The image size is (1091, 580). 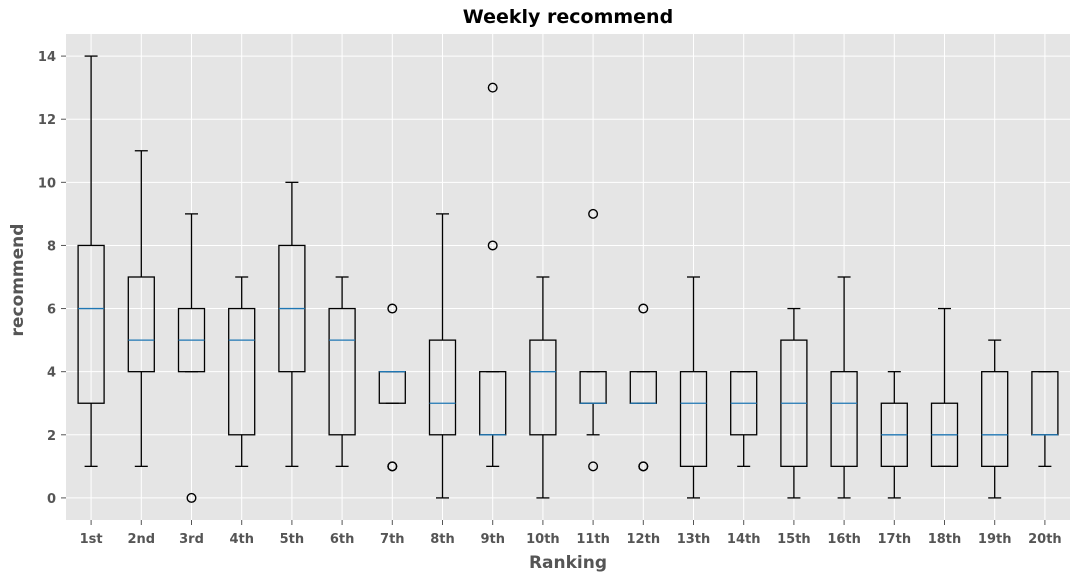 What do you see at coordinates (794, 539) in the screenshot?
I see `x-tick-label: 15th` at bounding box center [794, 539].